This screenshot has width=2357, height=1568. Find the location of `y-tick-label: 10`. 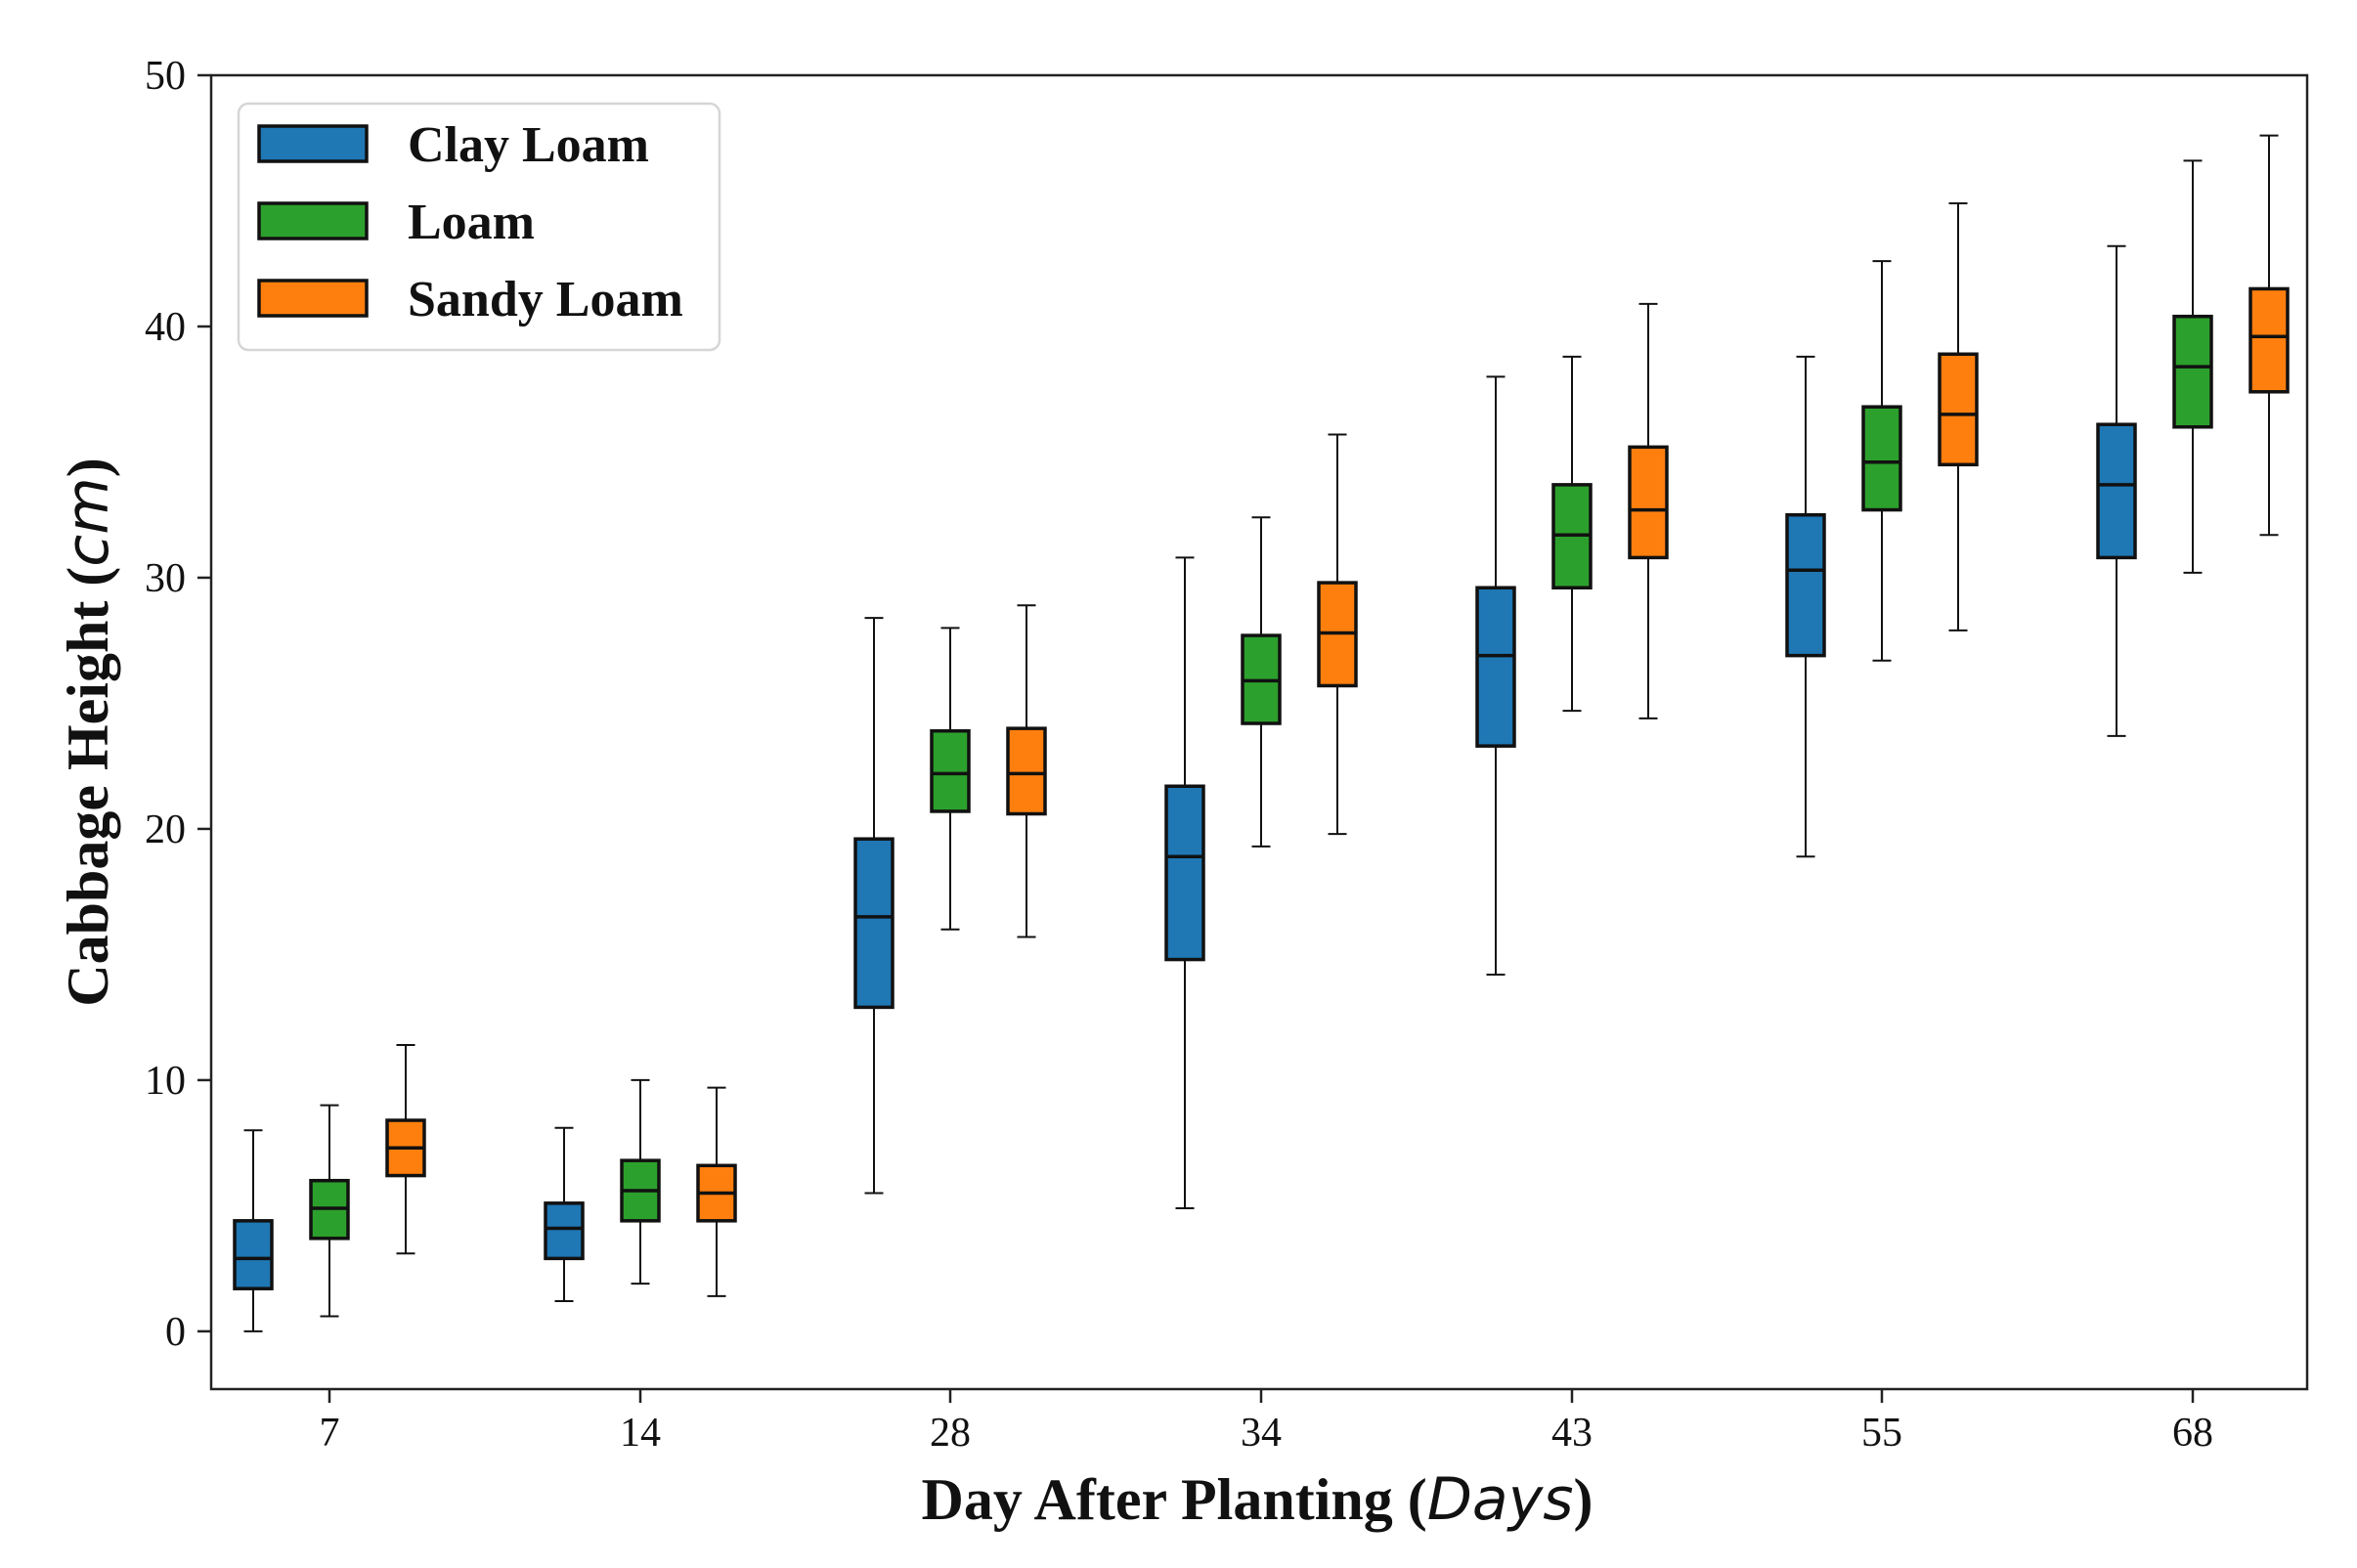

y-tick-label: 10 is located at coordinates (165, 1082).